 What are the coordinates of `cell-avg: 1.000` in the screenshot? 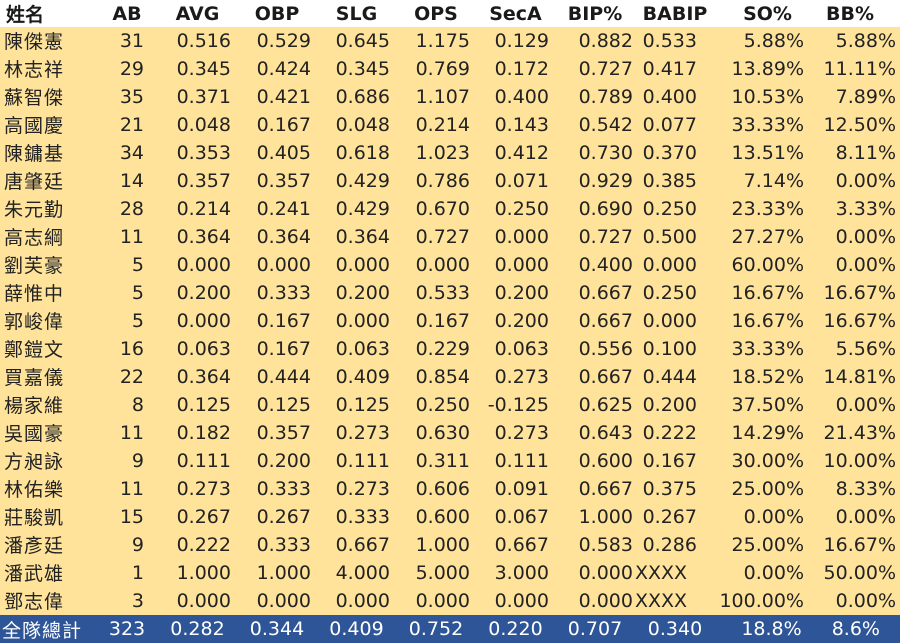 It's located at (197, 573).